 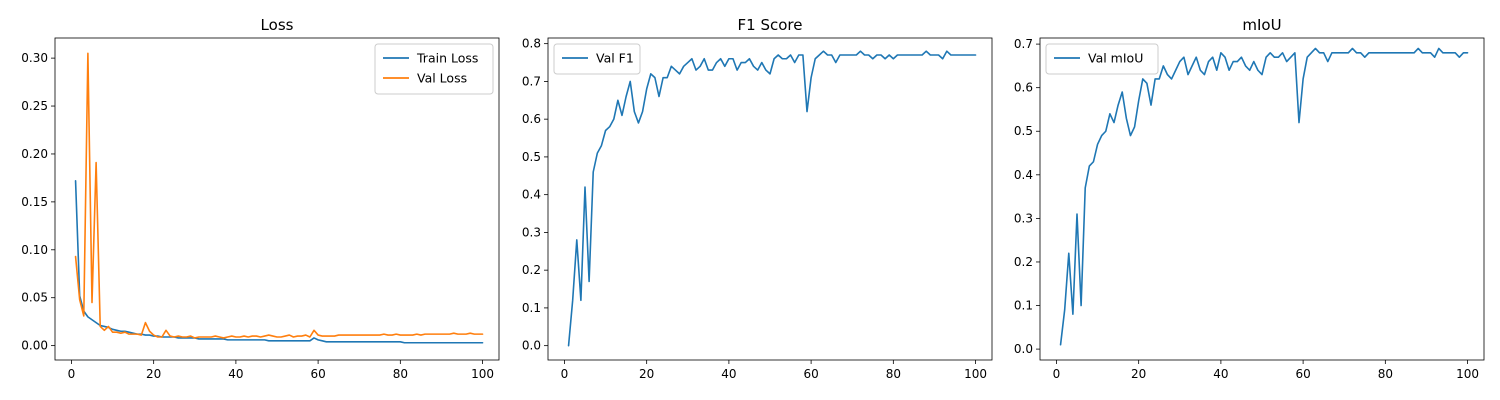 I want to click on y-tick-label: 0.30, so click(x=34, y=58).